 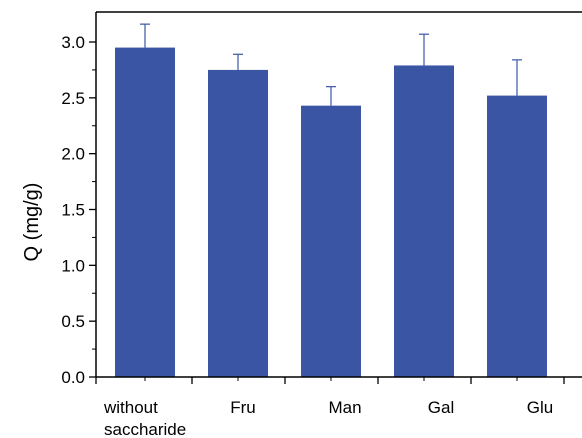 I want to click on y-tick-label-3: 1.5, so click(x=73, y=210).